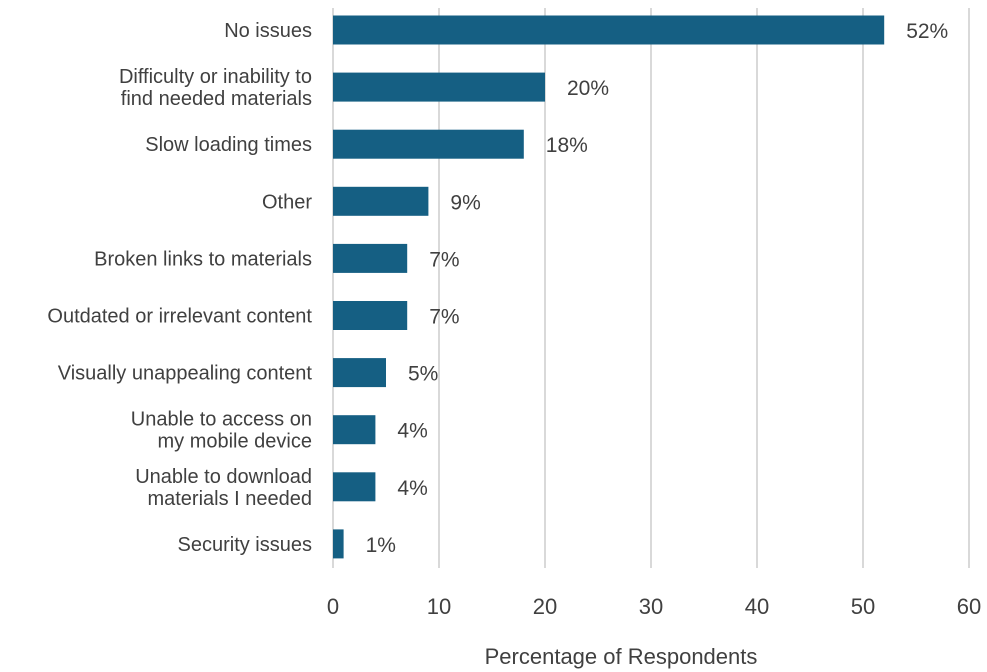 The image size is (987, 672). What do you see at coordinates (545, 606) in the screenshot?
I see `x-tick-label-20: 20` at bounding box center [545, 606].